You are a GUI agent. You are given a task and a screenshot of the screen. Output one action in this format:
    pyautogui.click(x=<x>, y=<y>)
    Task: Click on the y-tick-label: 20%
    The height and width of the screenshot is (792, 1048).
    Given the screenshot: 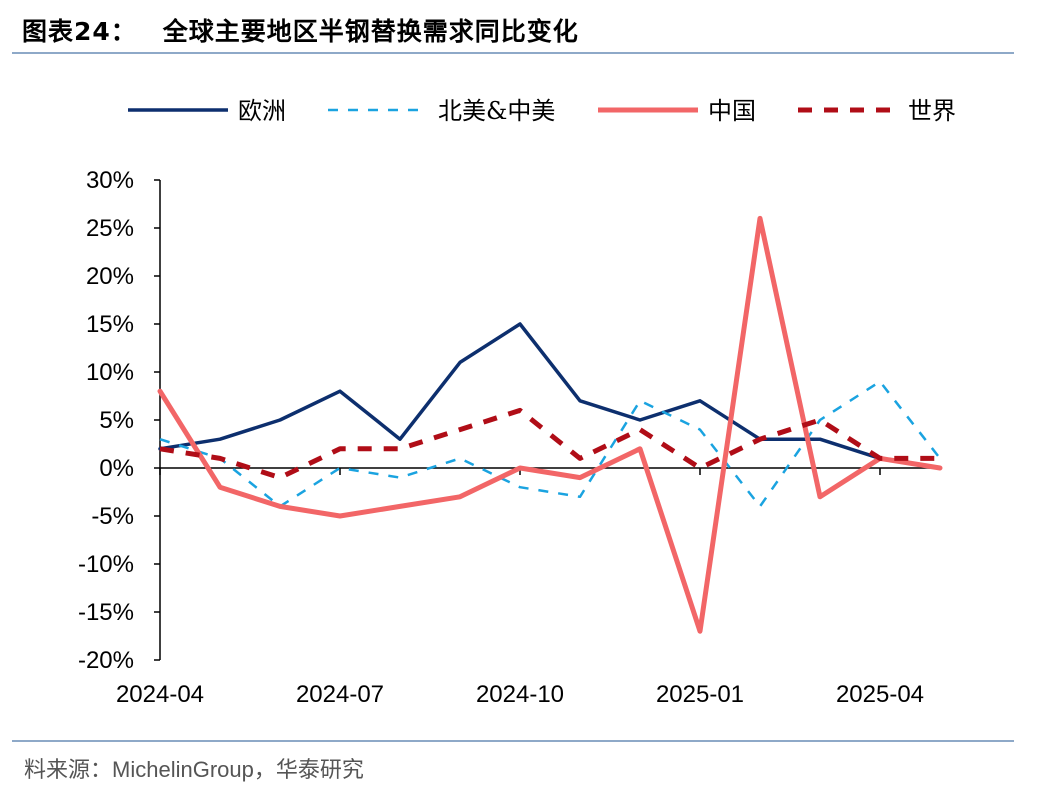 What is the action you would take?
    pyautogui.click(x=110, y=276)
    